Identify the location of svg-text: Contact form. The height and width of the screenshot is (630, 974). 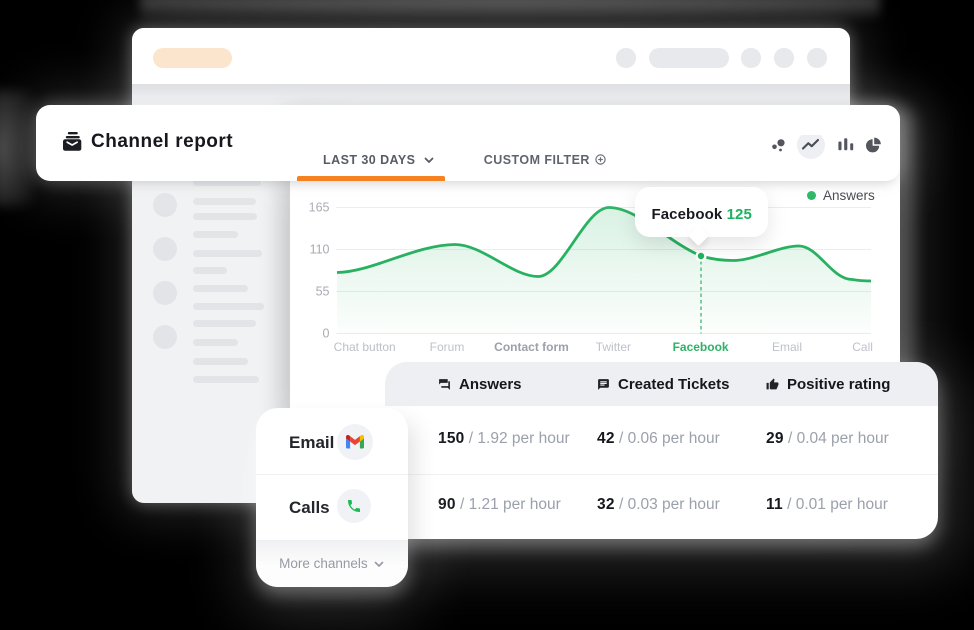
(531, 347).